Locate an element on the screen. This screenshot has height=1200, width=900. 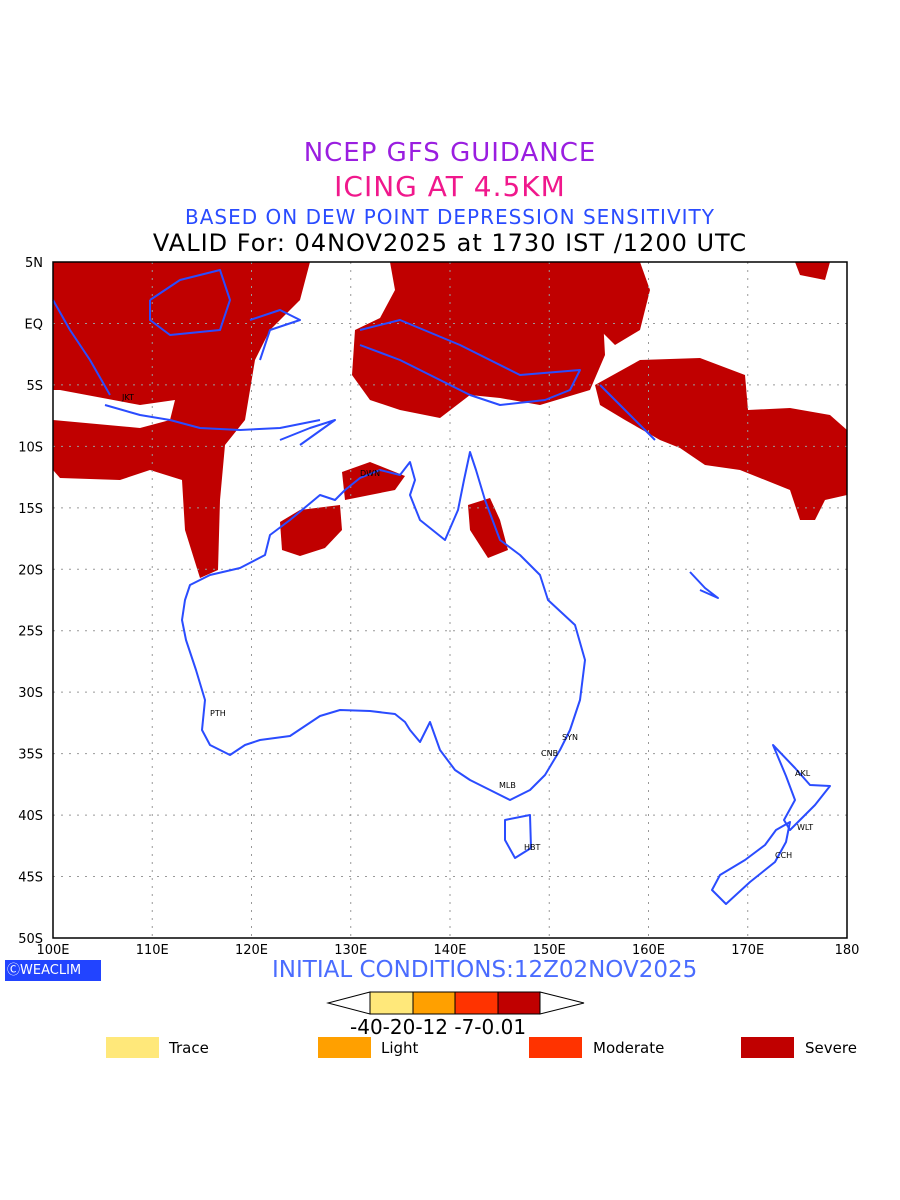
city-label: CNB is located at coordinates (549, 753).